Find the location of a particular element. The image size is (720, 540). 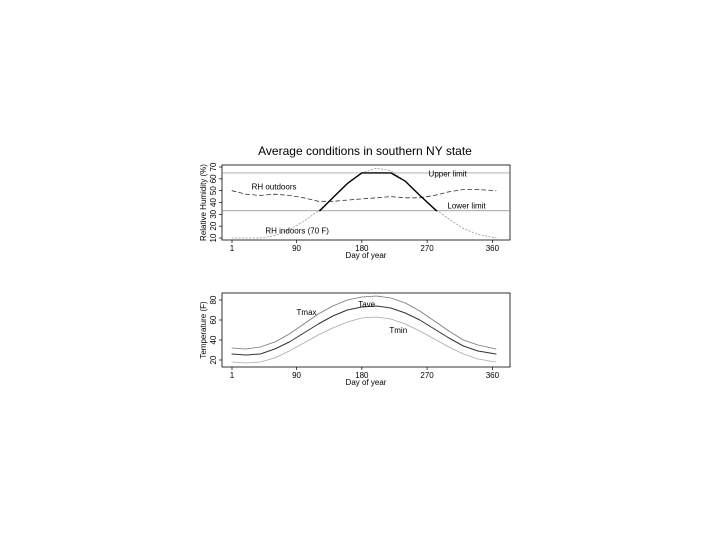

rh-ytick-label: 30 is located at coordinates (213, 213).